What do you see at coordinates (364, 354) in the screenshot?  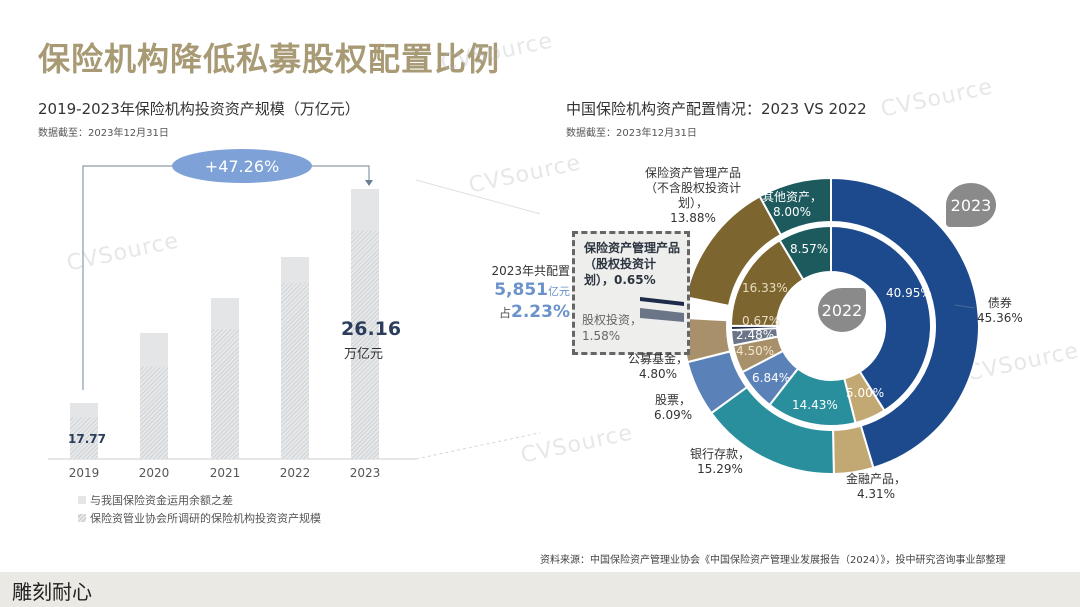 I see `value-2023-unit: 万亿元` at bounding box center [364, 354].